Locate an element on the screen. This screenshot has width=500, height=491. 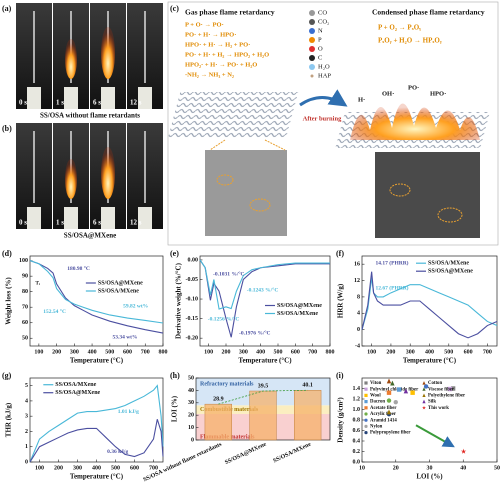
panel-label: (i) is located at coordinates (340, 375).